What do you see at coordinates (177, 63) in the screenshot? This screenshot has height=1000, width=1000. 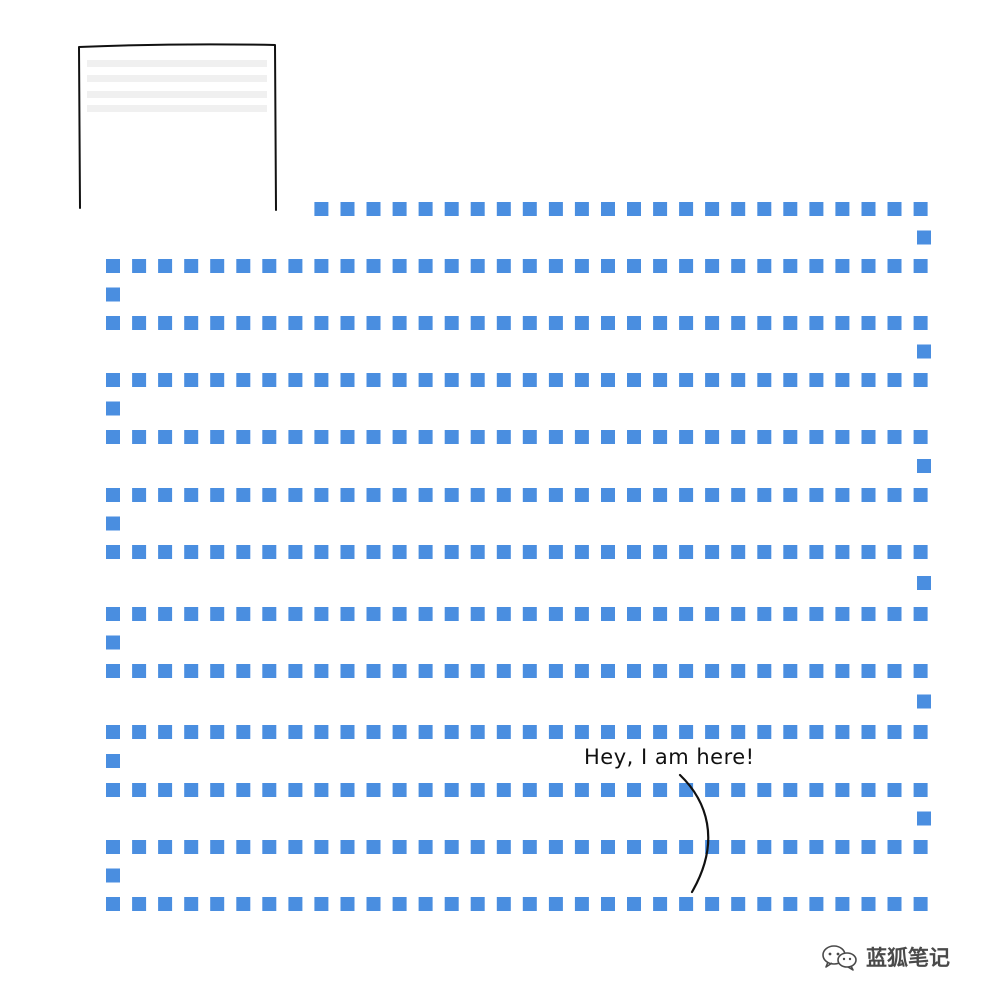 I see `placeholder-line` at bounding box center [177, 63].